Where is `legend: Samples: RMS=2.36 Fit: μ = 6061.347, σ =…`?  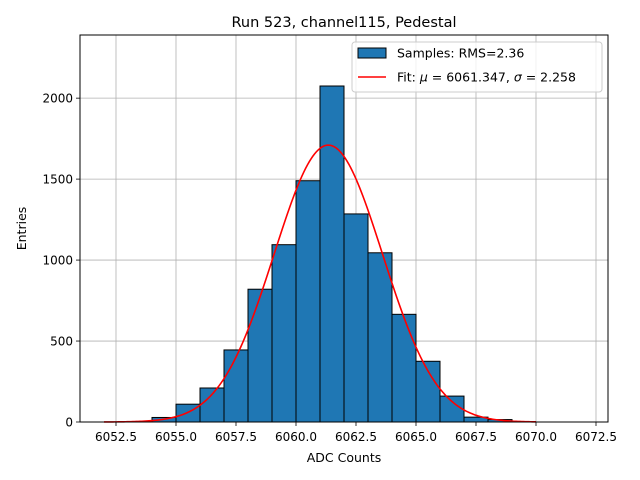 legend: Samples: RMS=2.36 Fit: μ = 6061.347, σ =… is located at coordinates (477, 67).